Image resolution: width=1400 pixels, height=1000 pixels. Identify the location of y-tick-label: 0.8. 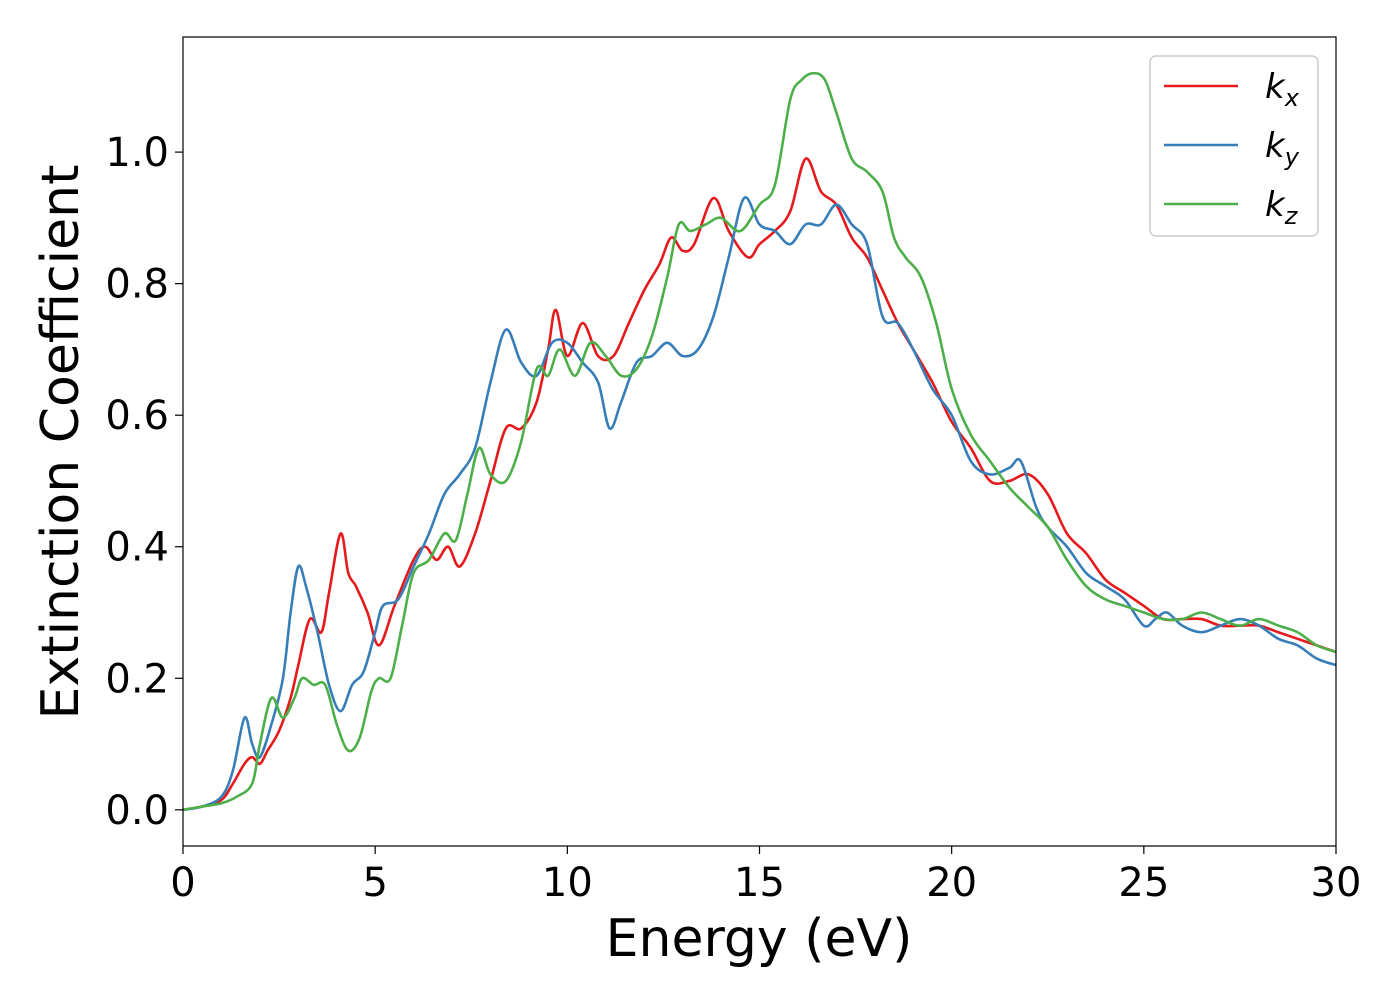
(137, 285).